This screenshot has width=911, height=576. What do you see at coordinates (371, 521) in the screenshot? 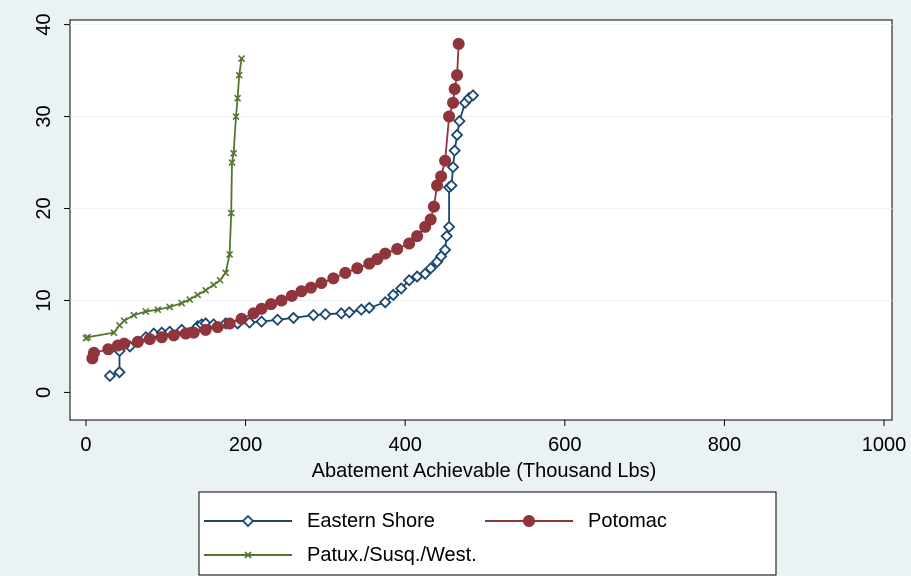
I see `legend-label: Eastern Shore` at bounding box center [371, 521].